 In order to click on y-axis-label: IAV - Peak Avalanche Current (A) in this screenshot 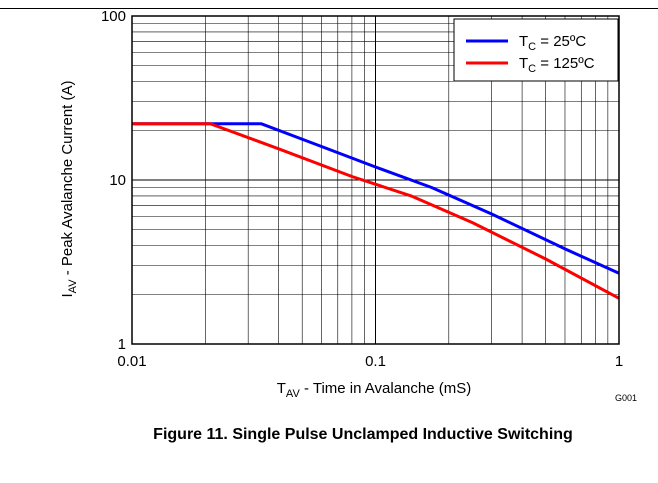, I will do `click(69, 188)`.